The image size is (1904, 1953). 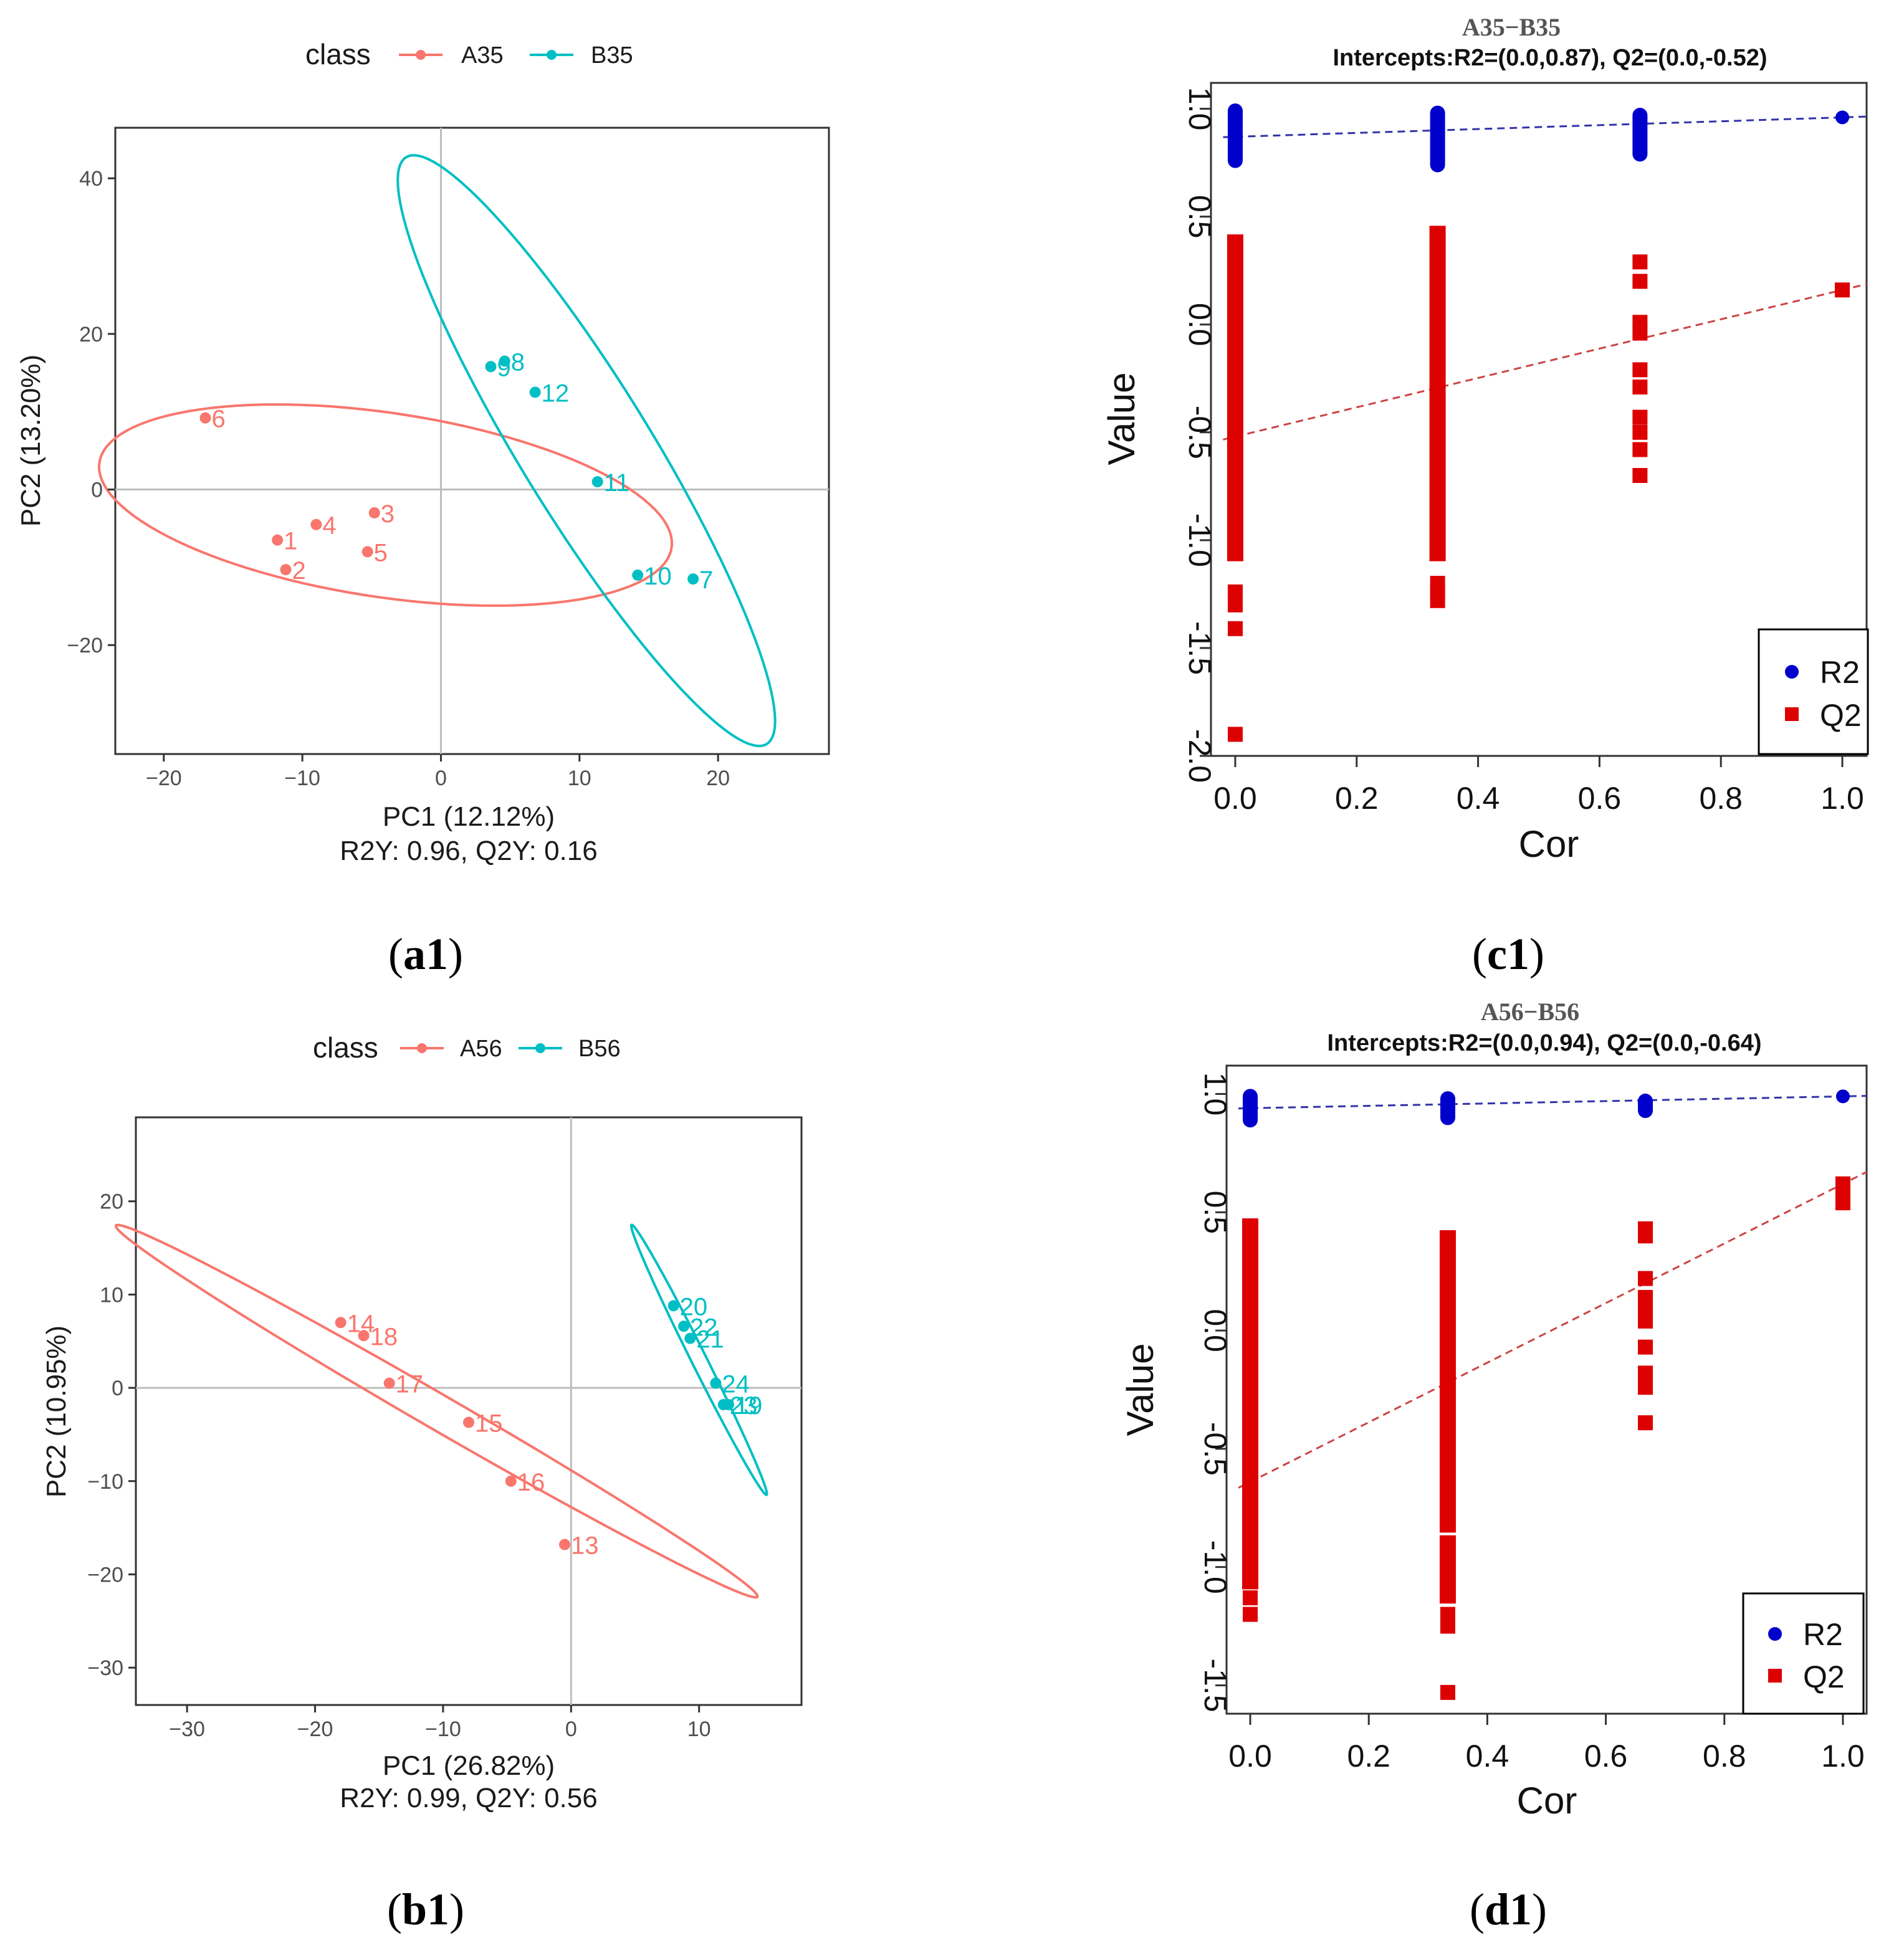 I want to click on chart-title-d1: A56−B56, so click(x=1530, y=1012).